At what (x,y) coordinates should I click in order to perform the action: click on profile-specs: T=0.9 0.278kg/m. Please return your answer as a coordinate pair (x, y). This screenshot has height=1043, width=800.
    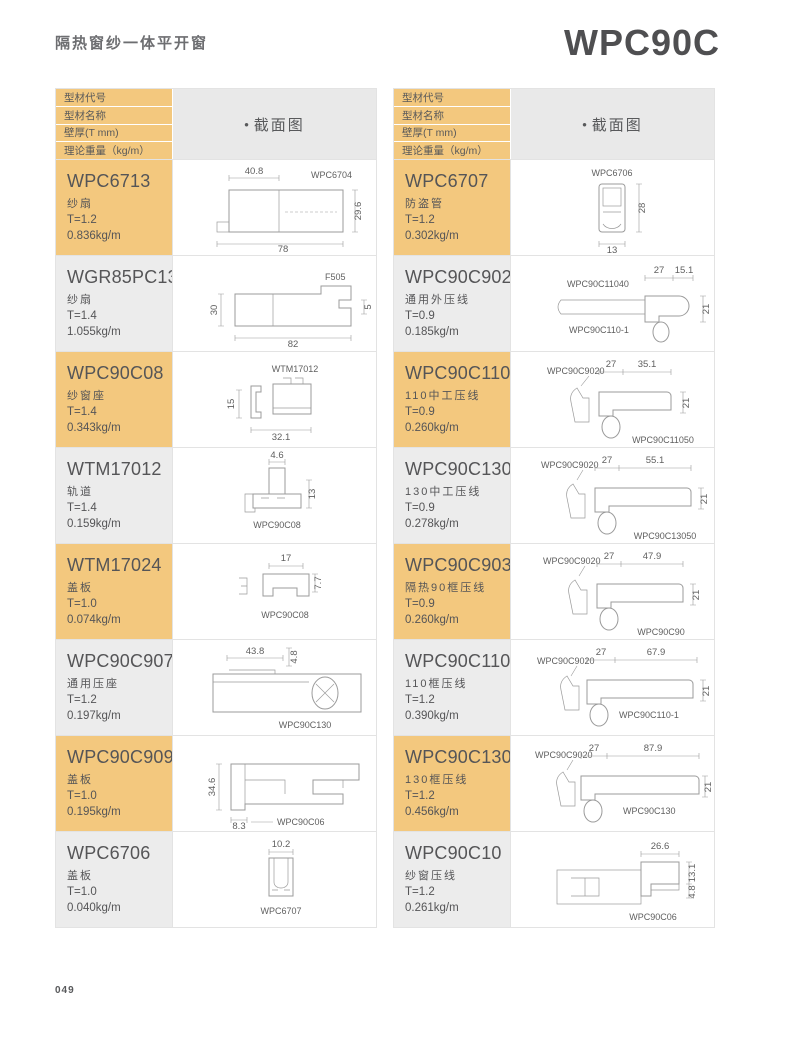
    Looking at the image, I should click on (453, 517).